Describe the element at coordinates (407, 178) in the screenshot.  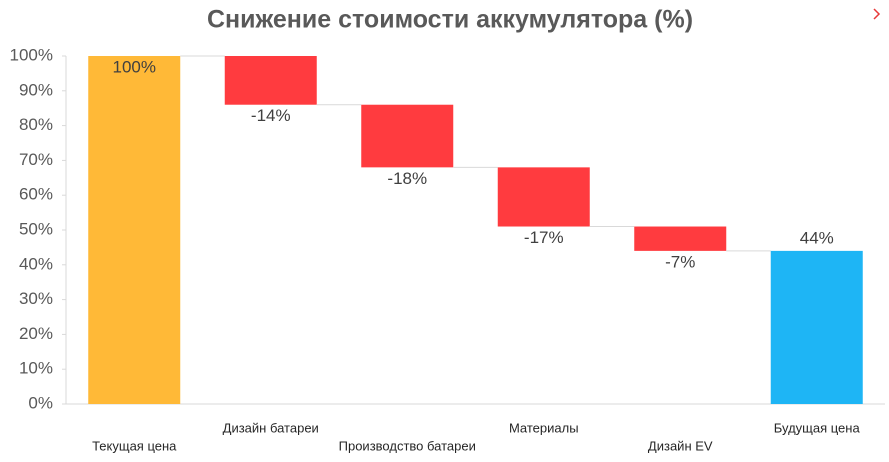
I see `value-label: -18%` at that location.